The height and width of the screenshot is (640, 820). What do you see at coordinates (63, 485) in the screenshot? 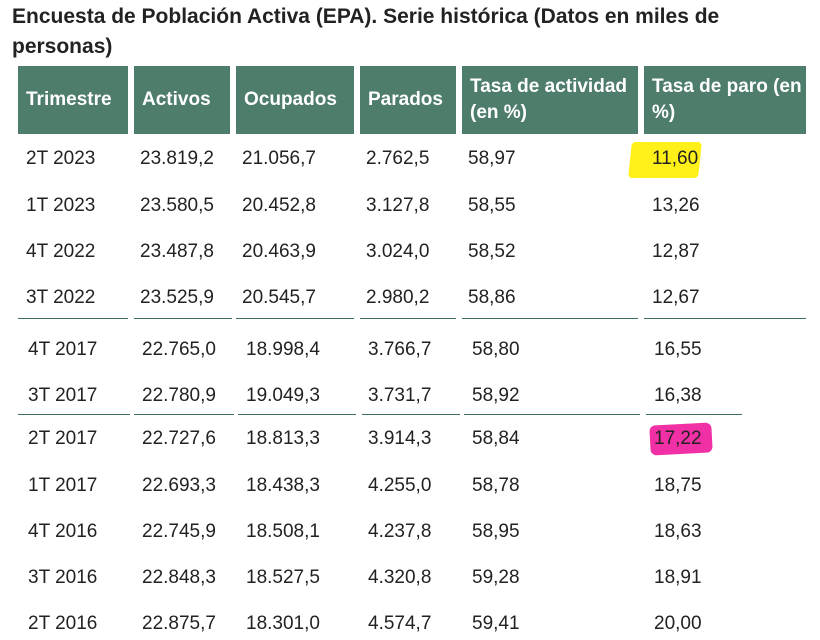
I see `table-cell: 1T 2017` at bounding box center [63, 485].